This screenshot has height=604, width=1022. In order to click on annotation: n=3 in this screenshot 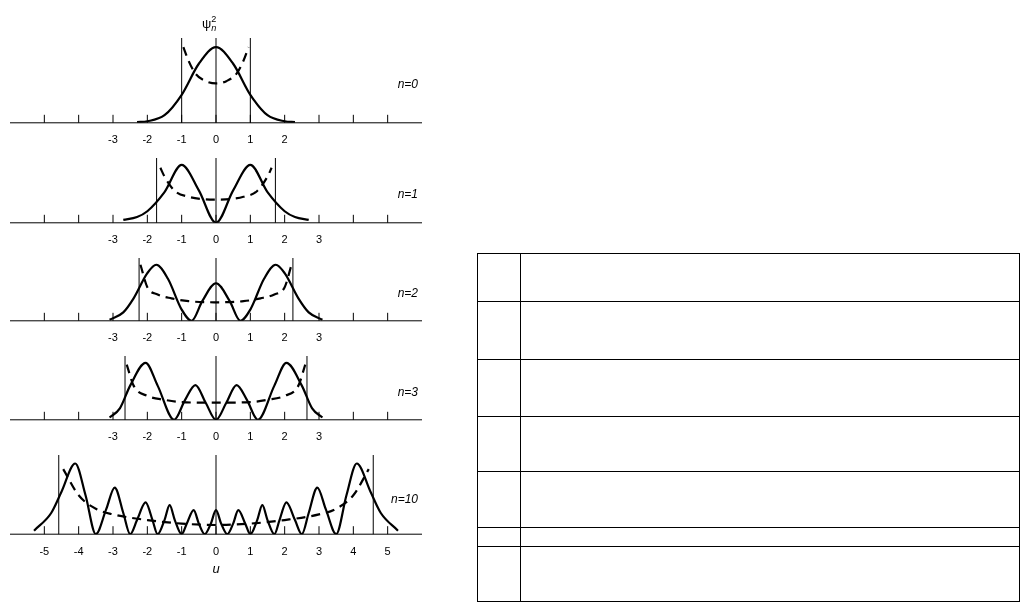, I will do `click(408, 391)`.